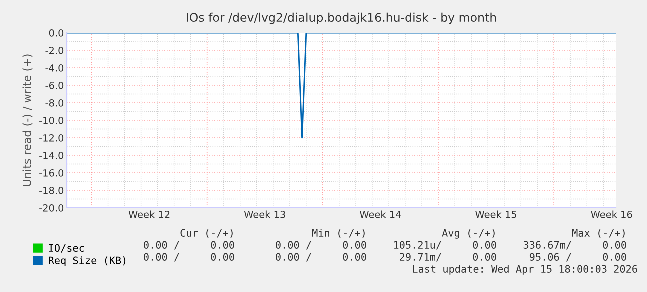  What do you see at coordinates (52, 173) in the screenshot?
I see `y-tick-label: -16.0` at bounding box center [52, 173].